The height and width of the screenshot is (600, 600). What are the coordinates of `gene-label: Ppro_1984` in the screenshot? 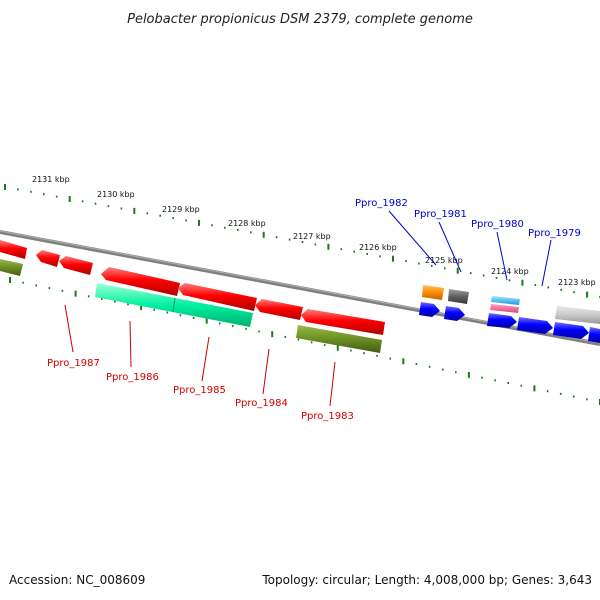 It's located at (261, 403).